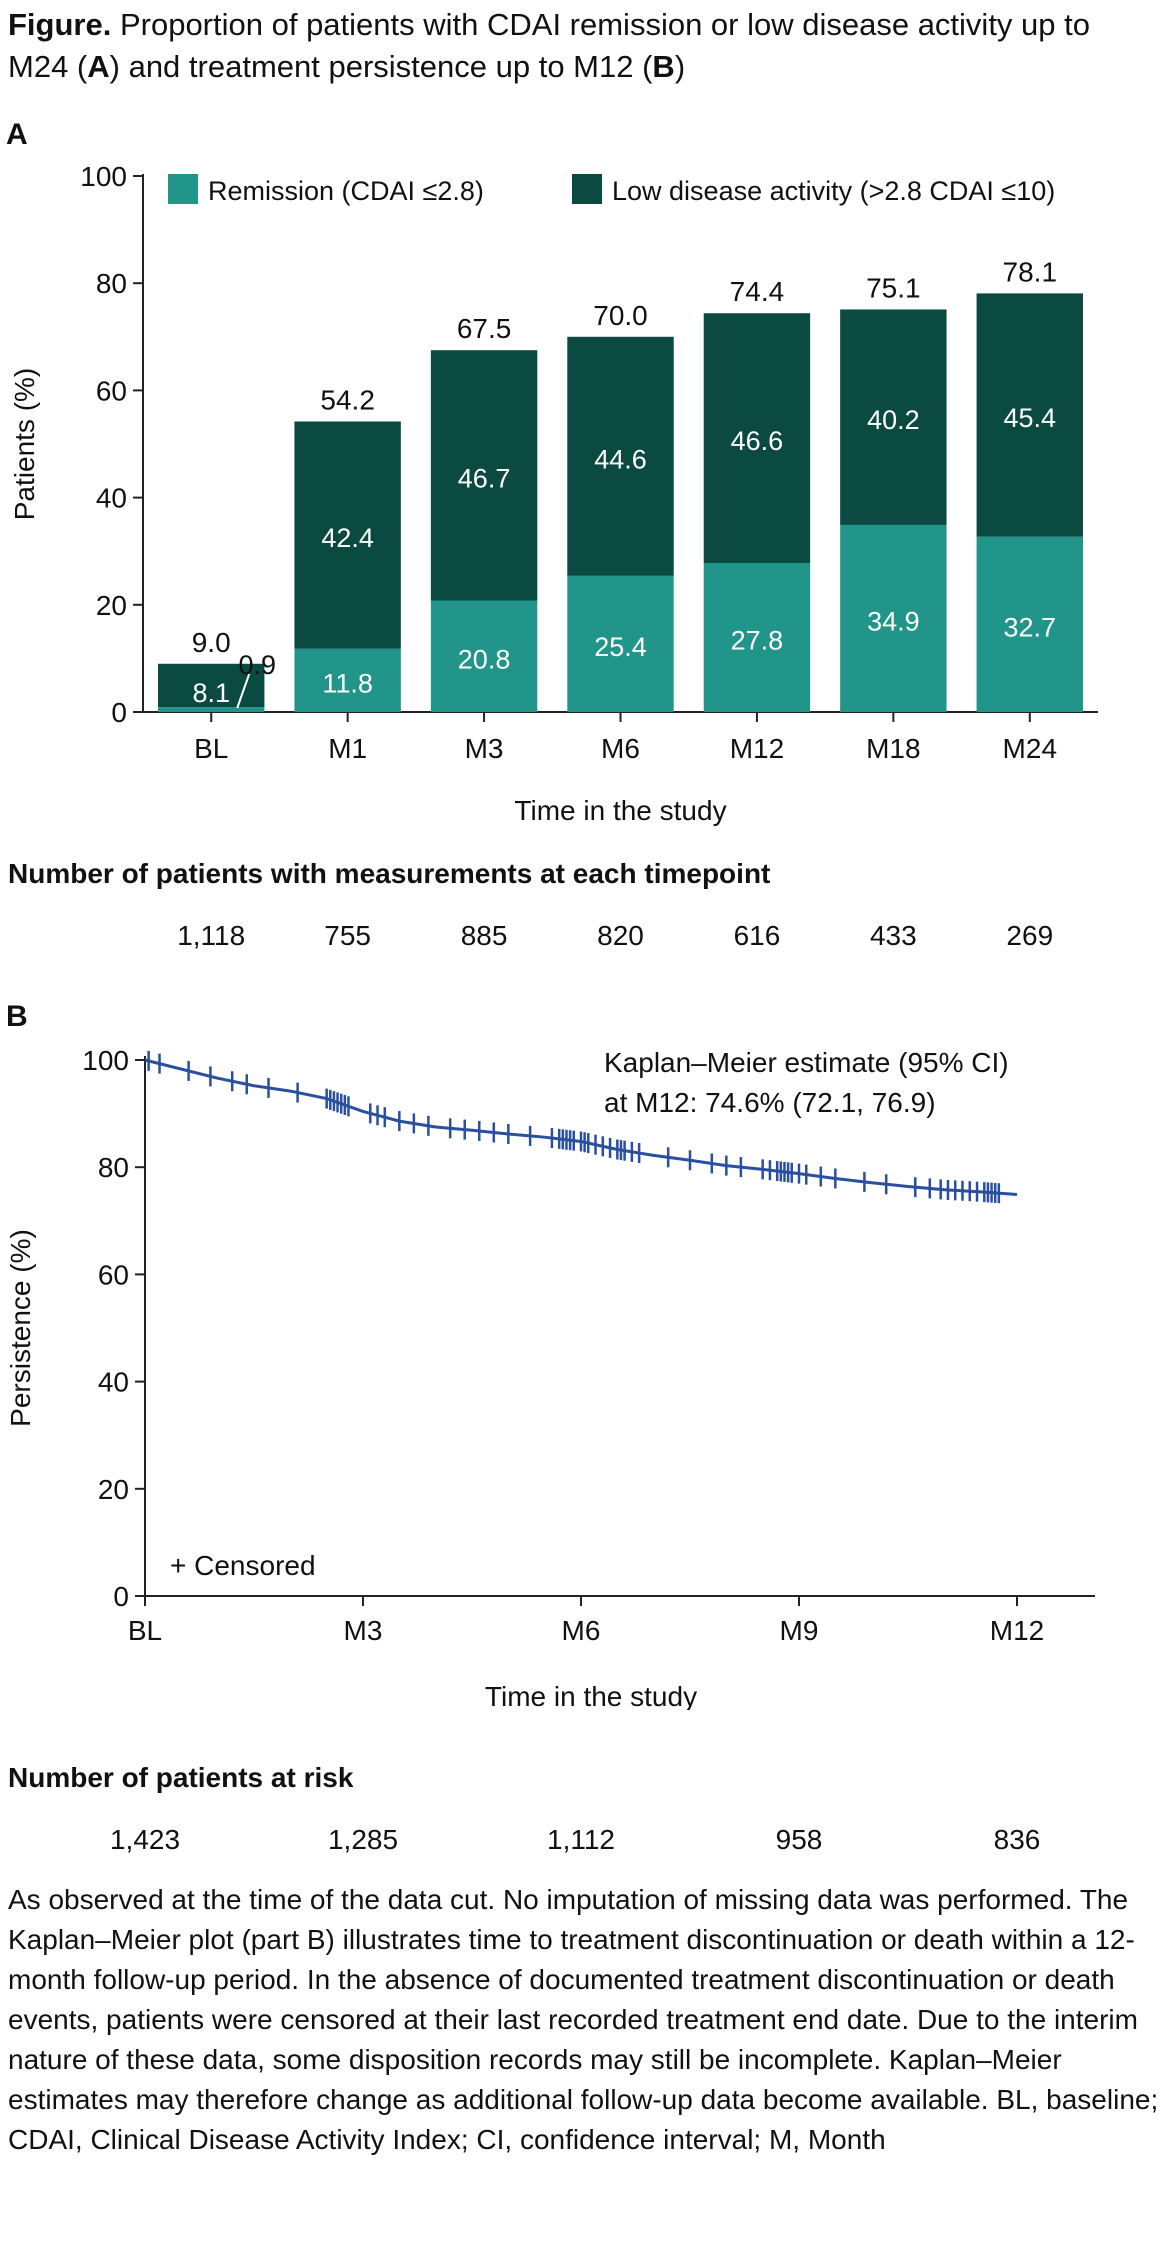 This screenshot has width=1173, height=2263. I want to click on at-risk-heading: Number of patients at risk, so click(181, 1777).